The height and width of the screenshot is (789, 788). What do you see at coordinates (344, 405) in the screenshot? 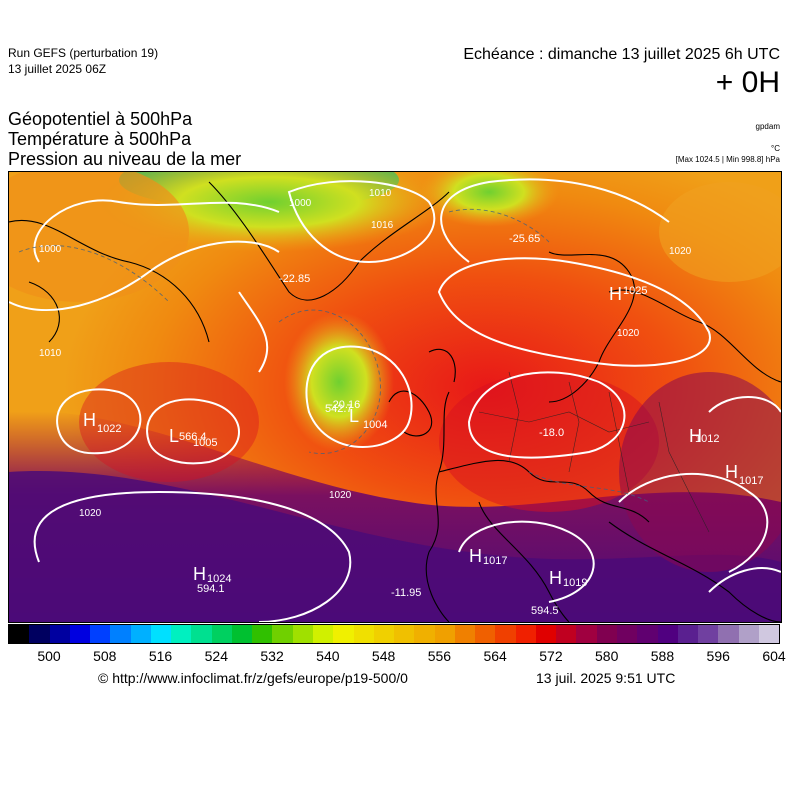
I see `temp-label: -20.16` at bounding box center [344, 405].